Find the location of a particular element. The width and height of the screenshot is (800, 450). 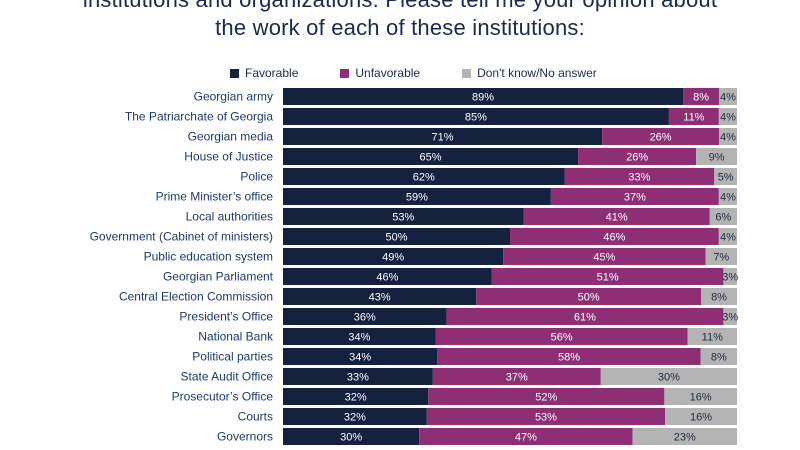

category-label: Local authorities is located at coordinates (229, 217).